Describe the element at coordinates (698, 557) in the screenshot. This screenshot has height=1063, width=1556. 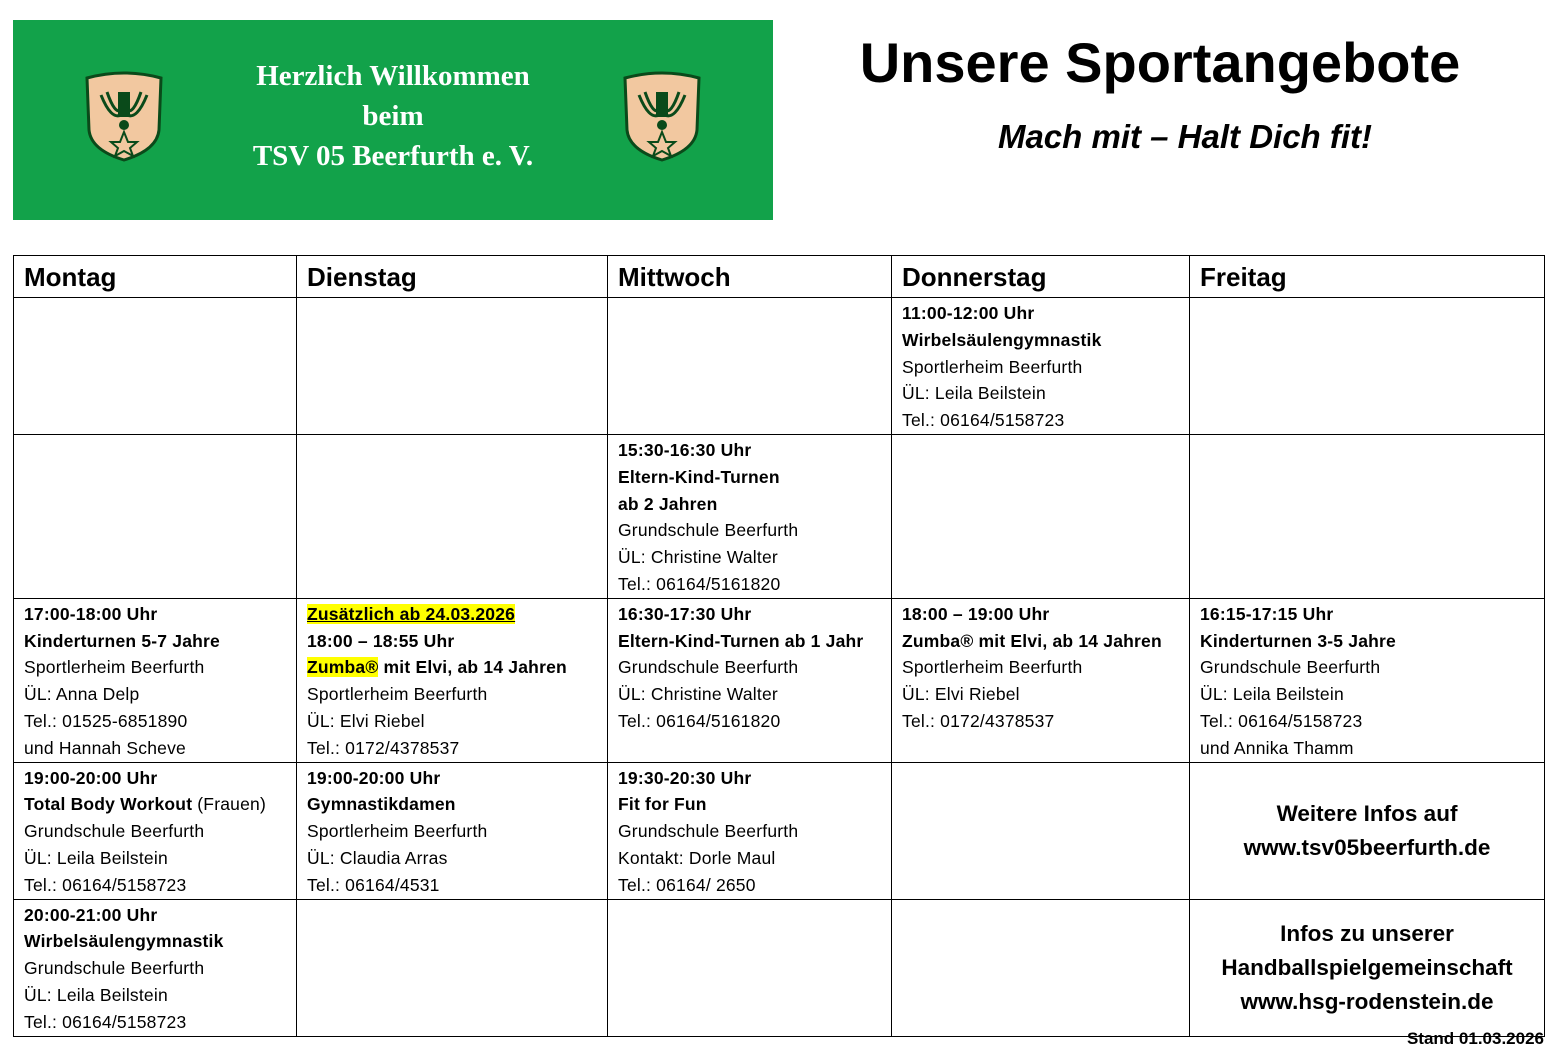
I see `activity-text: ÜL: Christine Walter` at that location.